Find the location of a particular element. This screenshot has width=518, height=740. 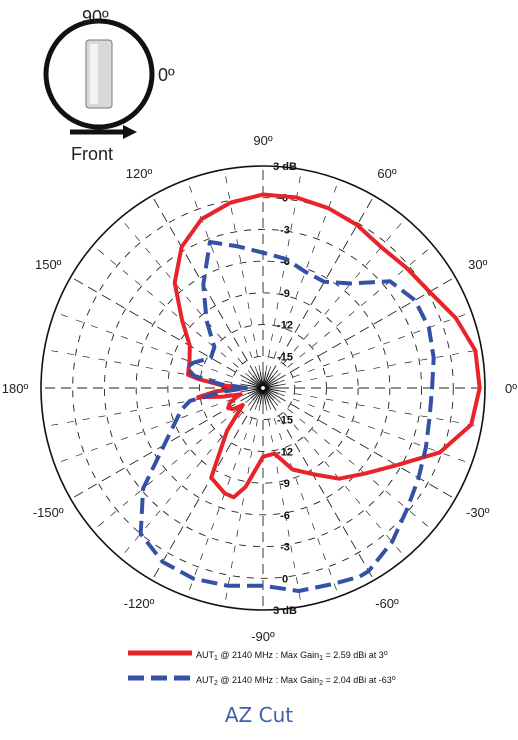

ring-label-top-3: -6 is located at coordinates (285, 262).